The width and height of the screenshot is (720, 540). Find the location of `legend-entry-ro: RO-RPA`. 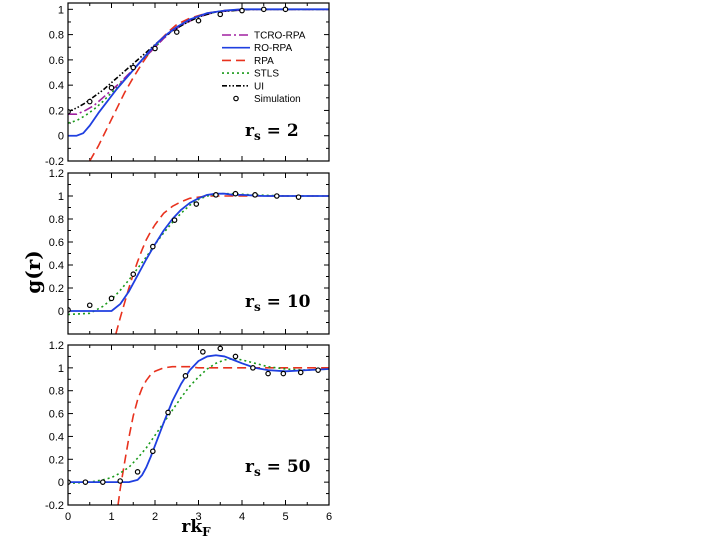

legend-entry-ro: RO-RPA is located at coordinates (257, 48).